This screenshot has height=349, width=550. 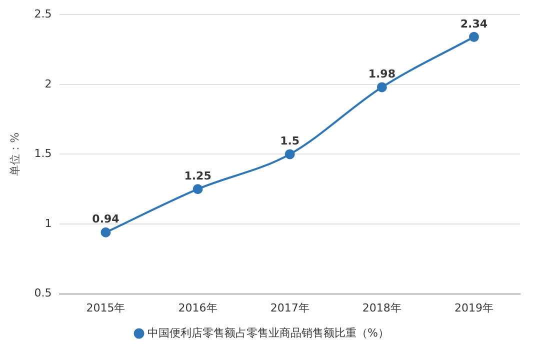 I want to click on data-label: 2.34, so click(x=474, y=23).